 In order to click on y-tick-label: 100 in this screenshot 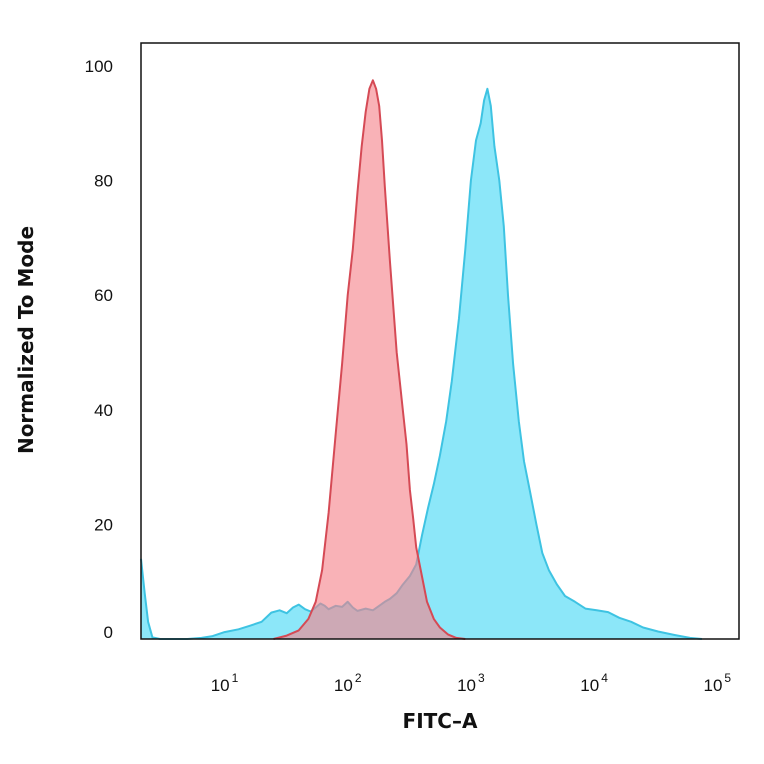, I will do `click(99, 66)`.